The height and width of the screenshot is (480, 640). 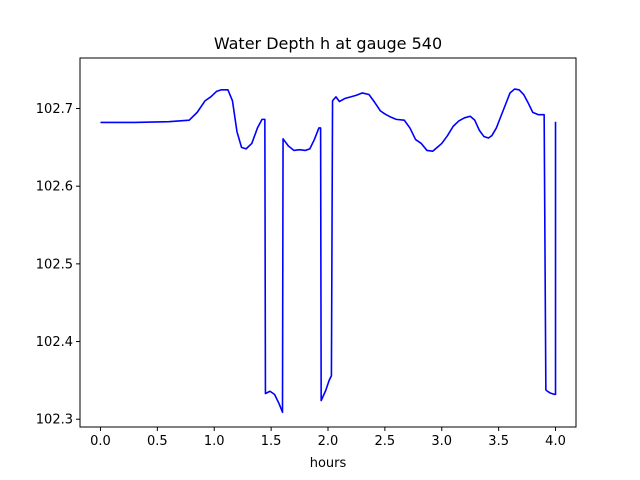 What do you see at coordinates (100, 441) in the screenshot?
I see `x-tick-label: 0.0` at bounding box center [100, 441].